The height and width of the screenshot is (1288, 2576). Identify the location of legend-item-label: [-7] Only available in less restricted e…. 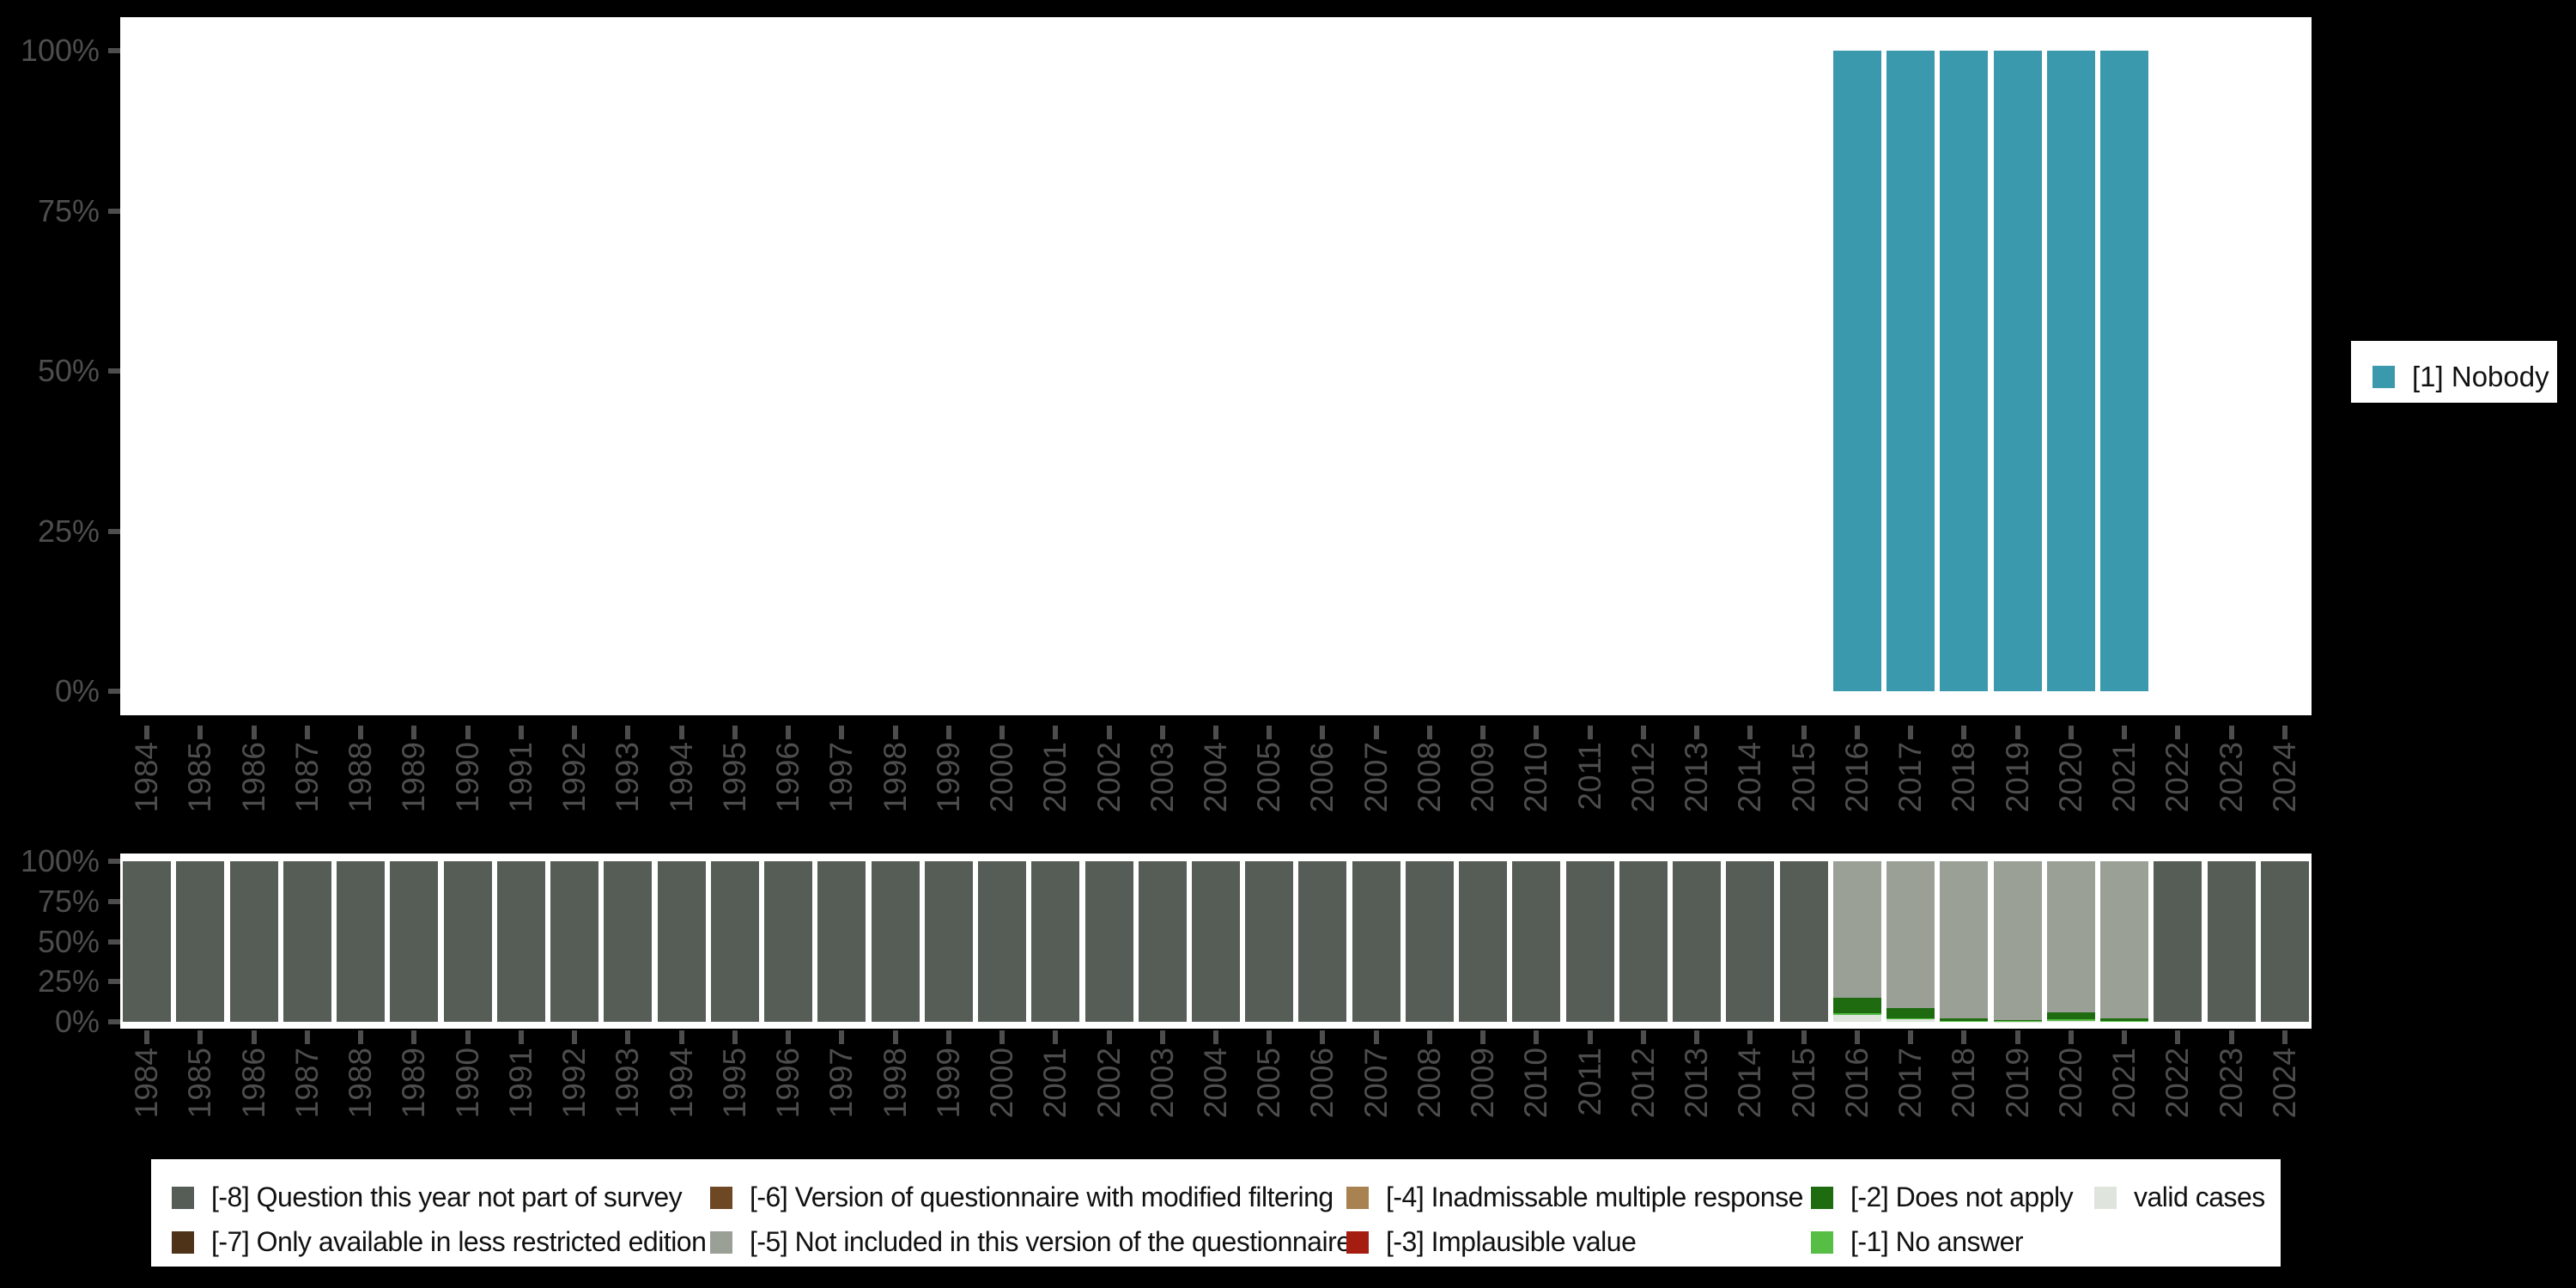
(459, 1241).